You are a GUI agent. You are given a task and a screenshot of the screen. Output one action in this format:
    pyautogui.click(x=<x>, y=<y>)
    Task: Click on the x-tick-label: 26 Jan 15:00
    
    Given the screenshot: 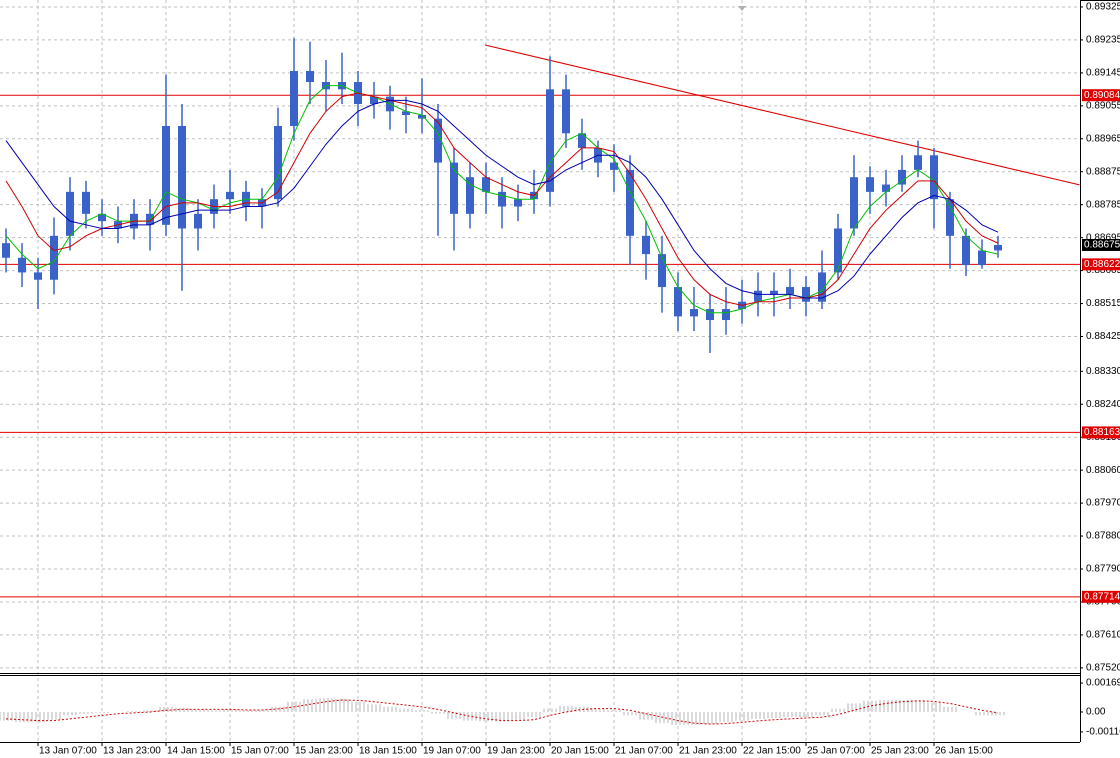 What is the action you would take?
    pyautogui.click(x=964, y=751)
    